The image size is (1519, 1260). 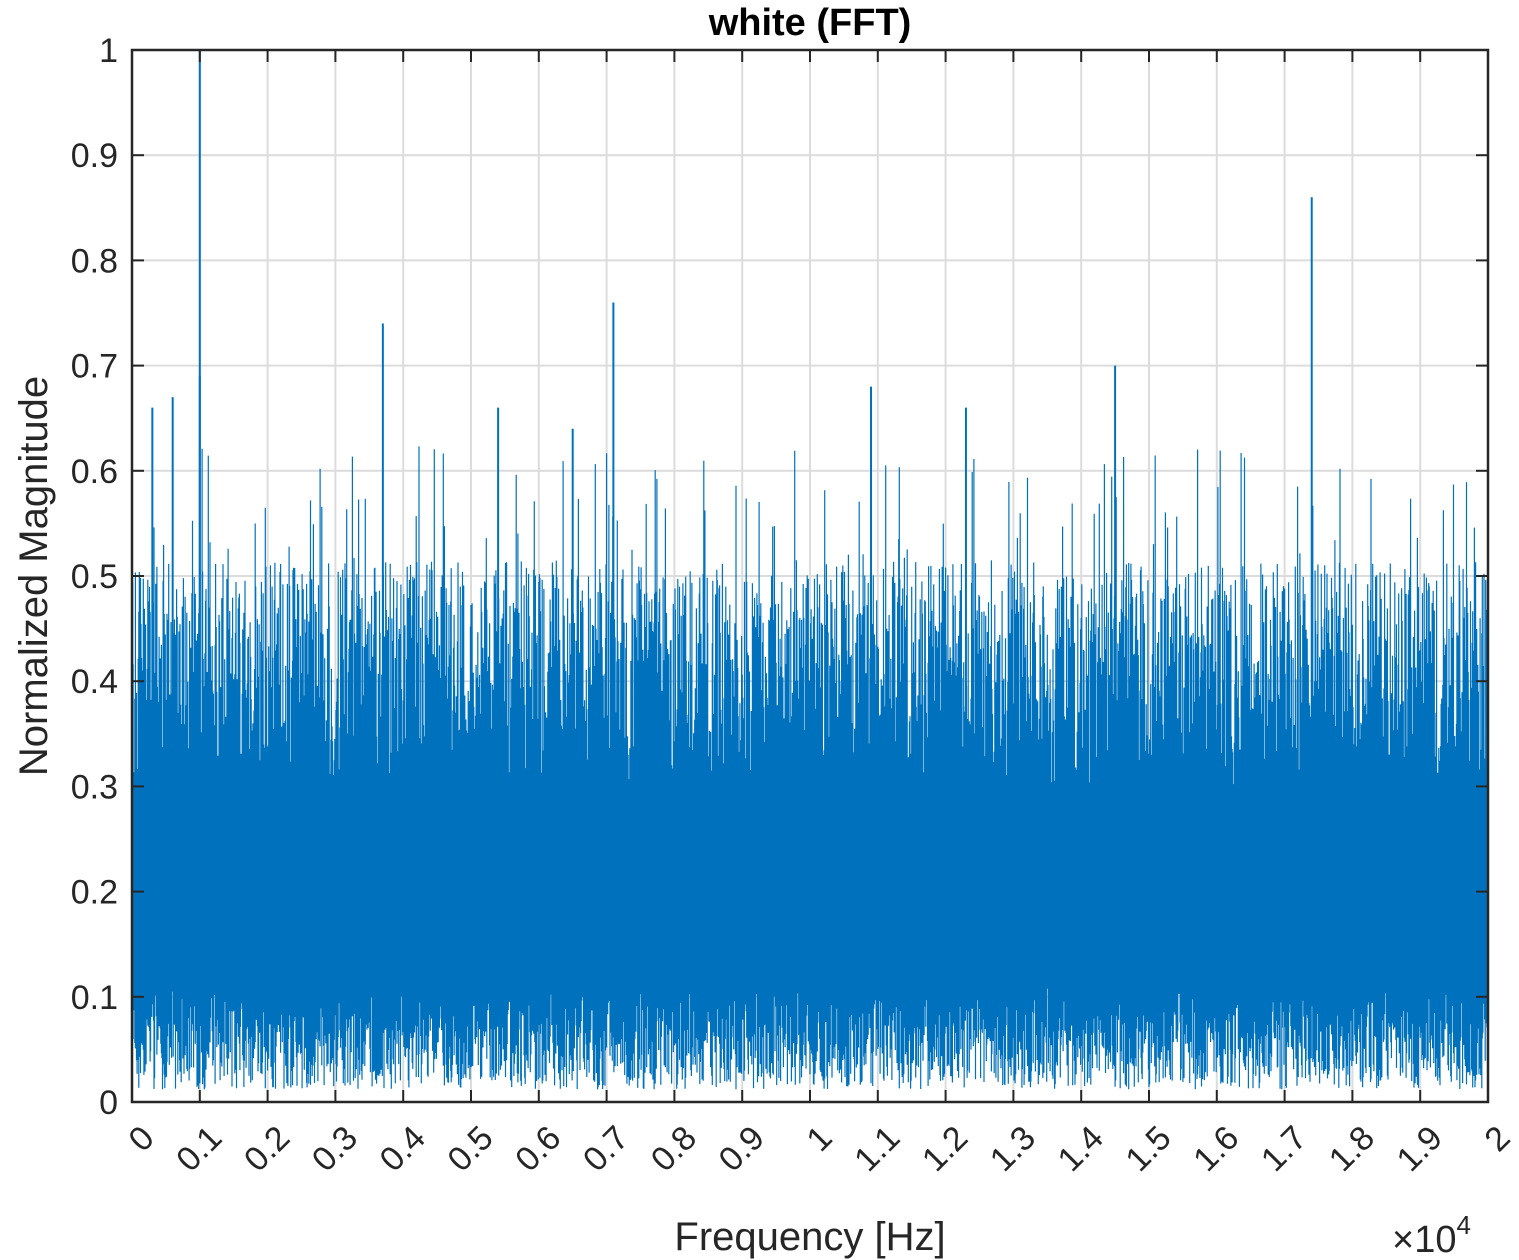 What do you see at coordinates (470, 1149) in the screenshot?
I see `x-tick-label: 0.5` at bounding box center [470, 1149].